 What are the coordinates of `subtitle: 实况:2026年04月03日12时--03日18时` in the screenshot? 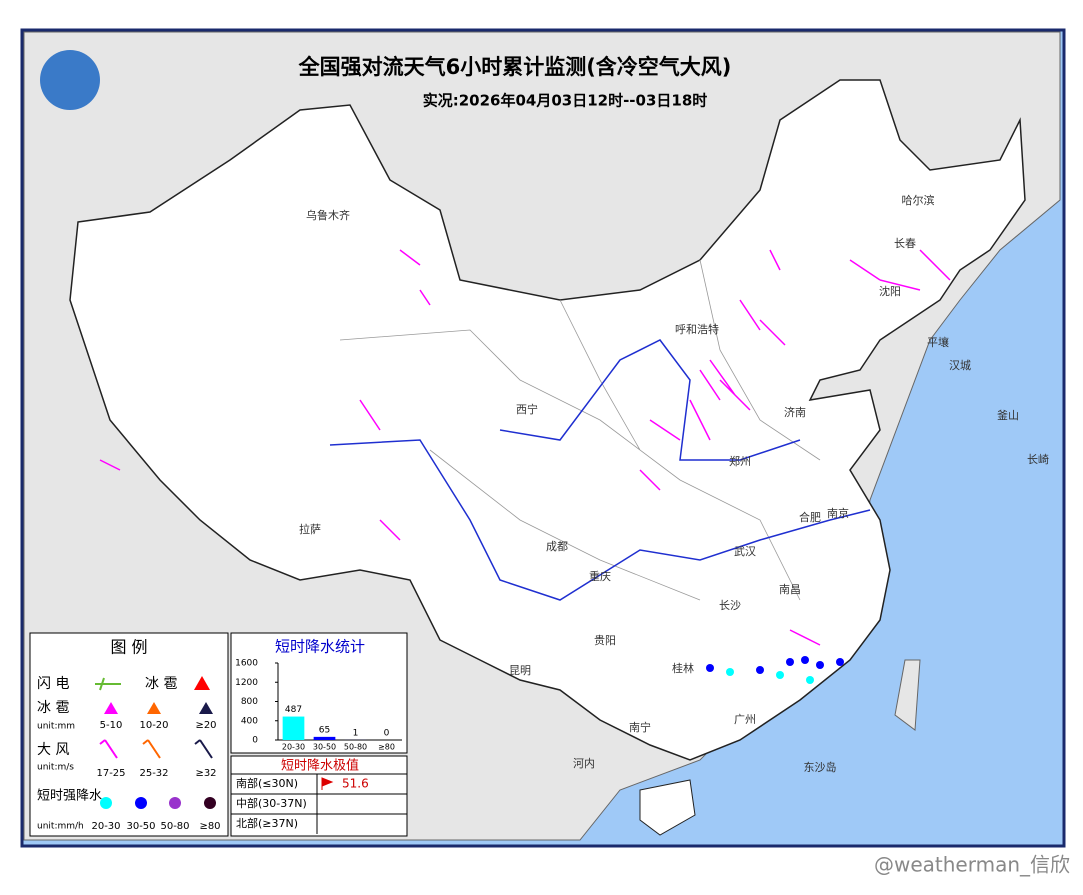 It's located at (565, 101).